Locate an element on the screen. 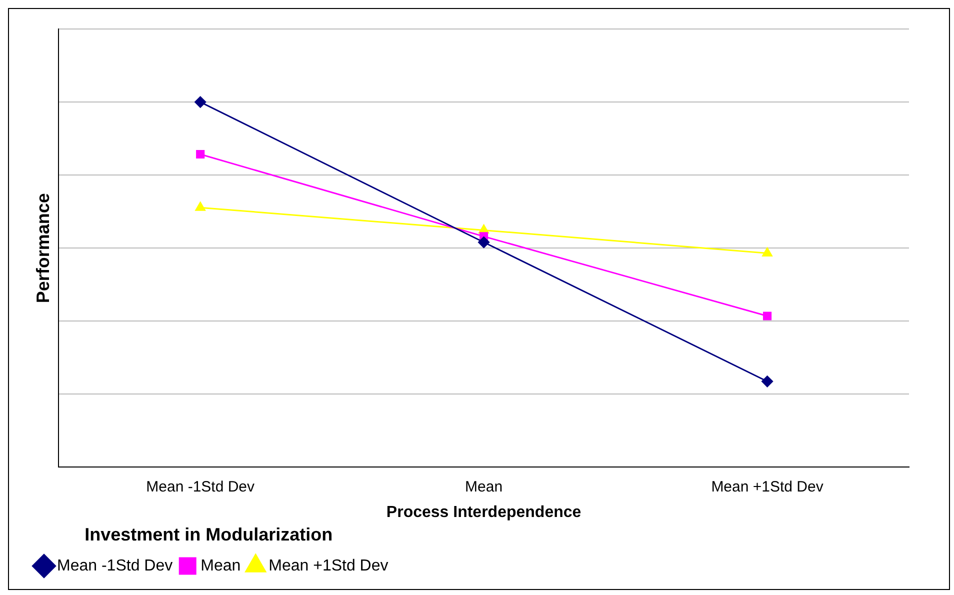 This screenshot has height=595, width=954. y-axis-title: Performance is located at coordinates (42, 248).